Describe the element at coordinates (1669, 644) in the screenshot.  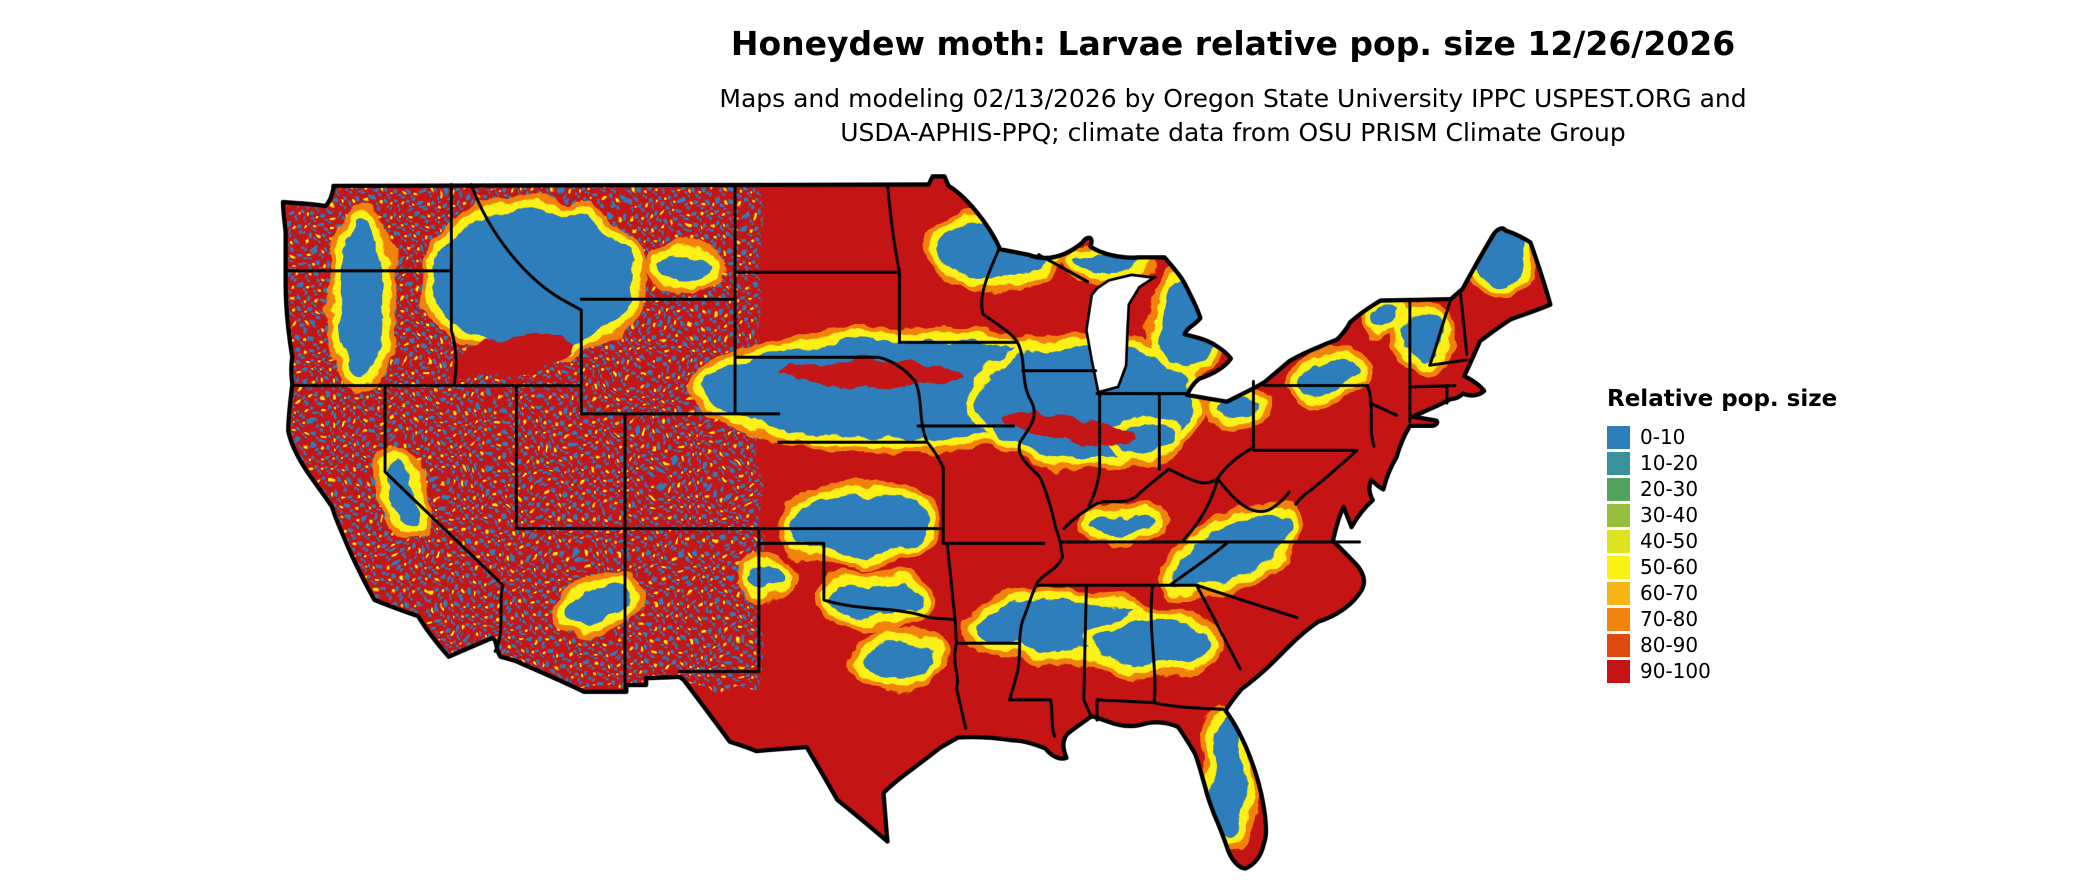
I see `legend-label: 80-90` at that location.